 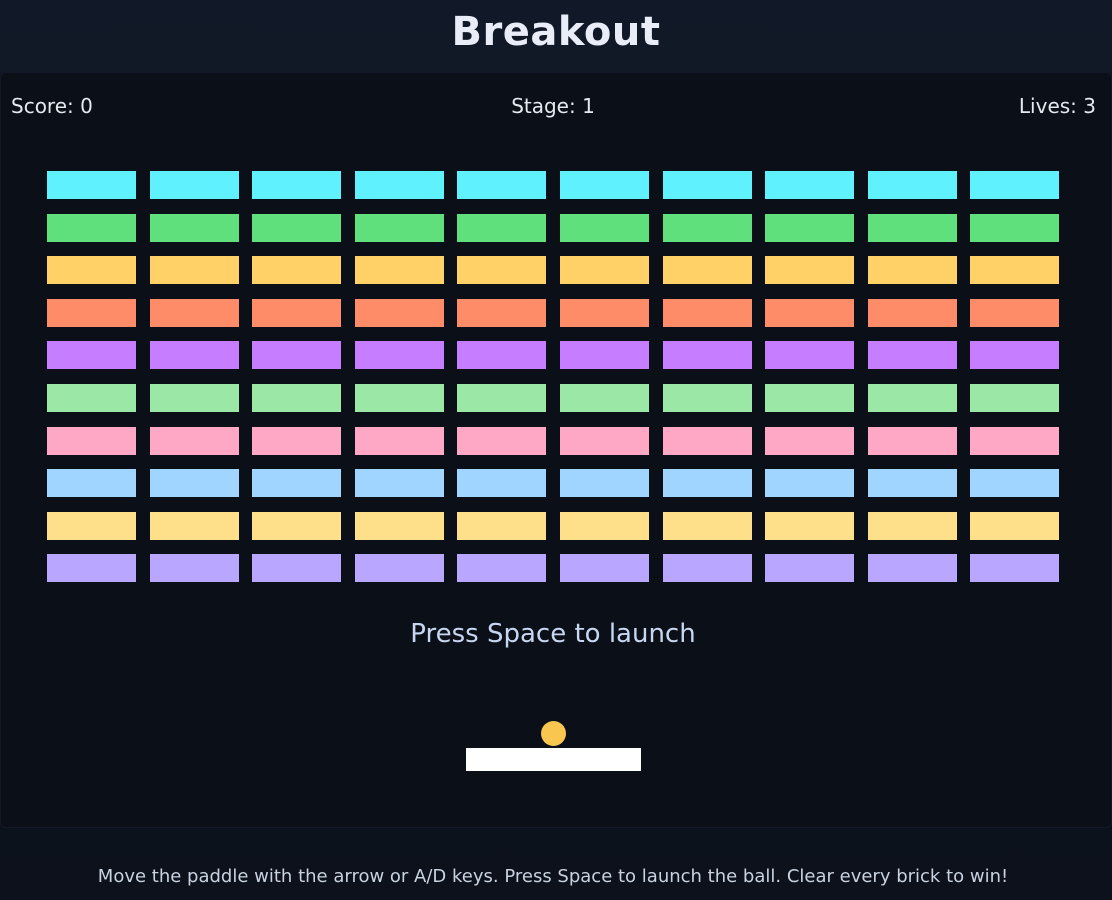 What do you see at coordinates (553, 759) in the screenshot?
I see `paddle` at bounding box center [553, 759].